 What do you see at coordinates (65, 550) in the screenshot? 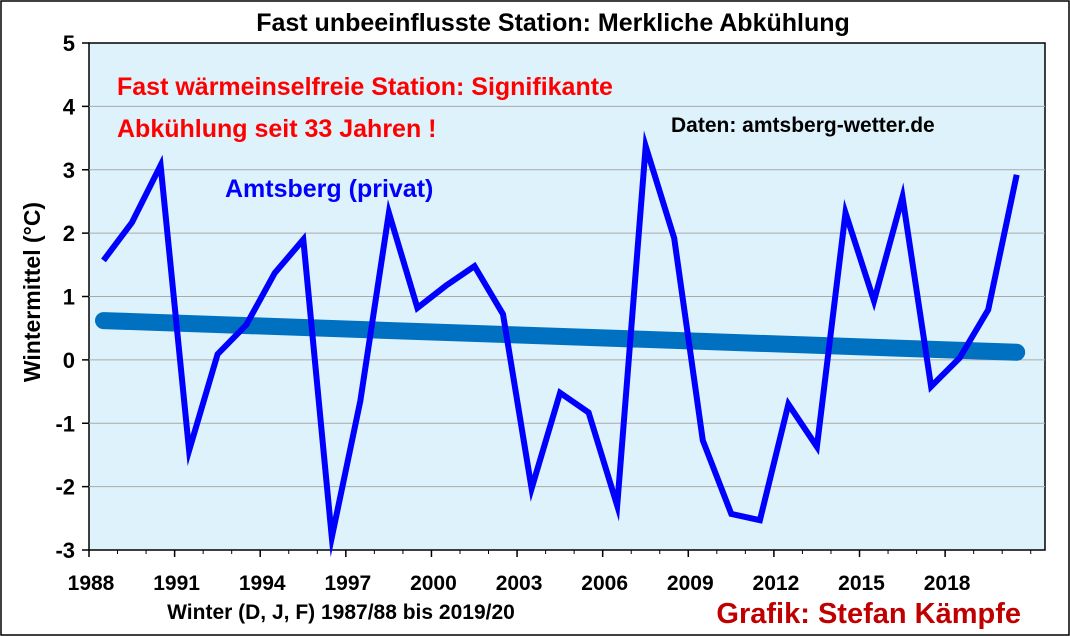
I see `y-tick-label: -3` at bounding box center [65, 550].